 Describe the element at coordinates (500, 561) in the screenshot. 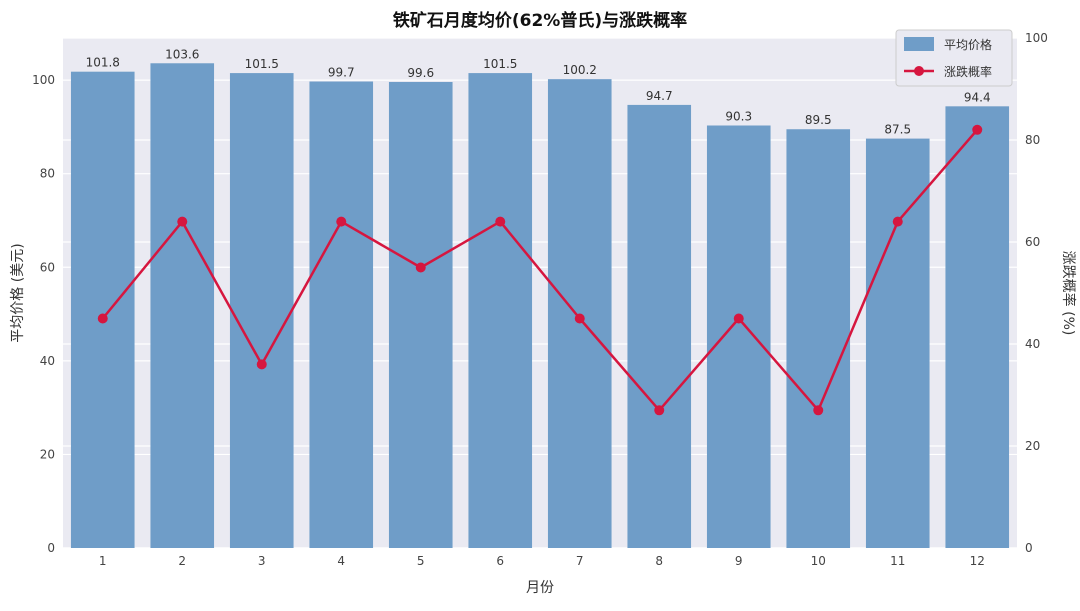

I see `x-tick-label: 6` at that location.